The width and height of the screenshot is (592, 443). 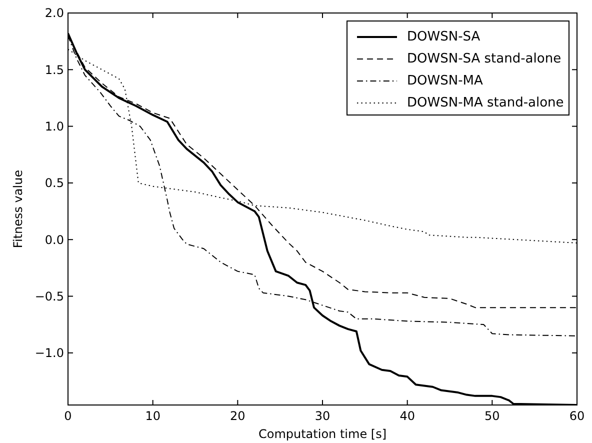 I want to click on y-tick-label: 2.0, so click(x=54, y=13).